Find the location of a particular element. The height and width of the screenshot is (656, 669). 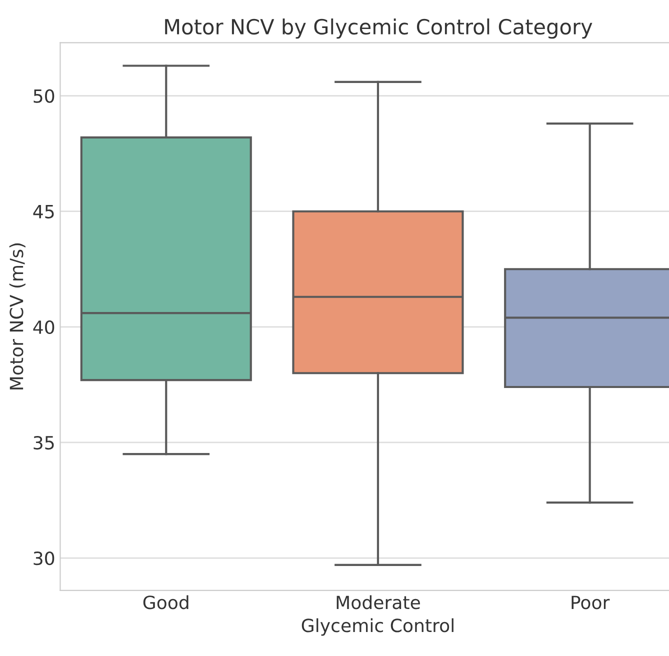

y-tick-label: 40 is located at coordinates (43, 327).